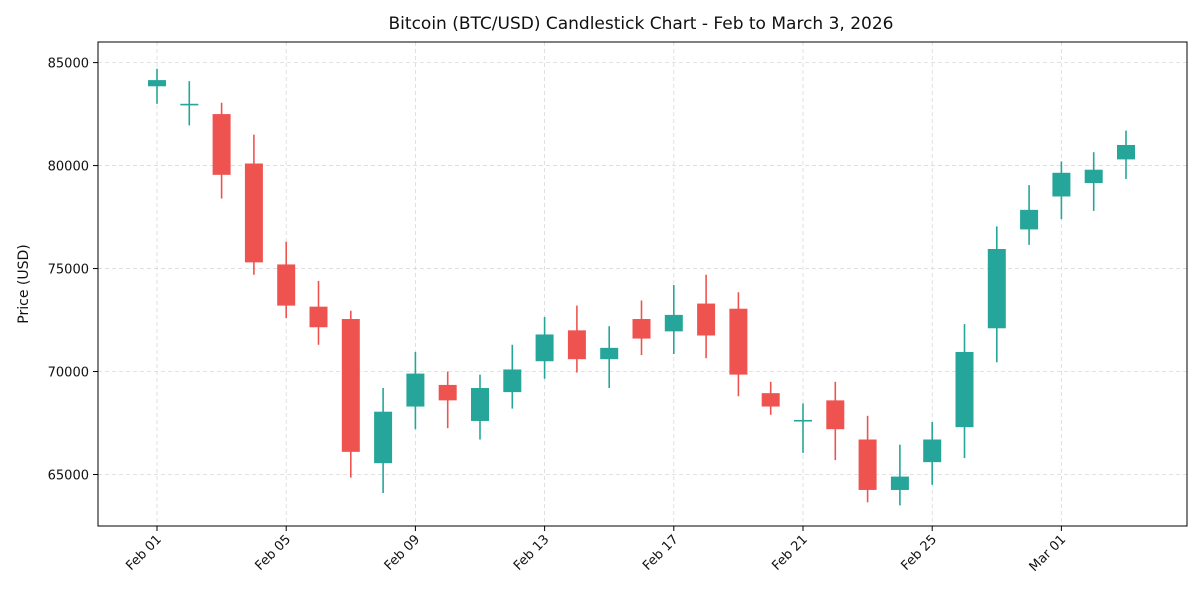 Image resolution: width=1200 pixels, height=600 pixels. Describe the element at coordinates (790, 553) in the screenshot. I see `x-tick-label: Feb 21` at that location.